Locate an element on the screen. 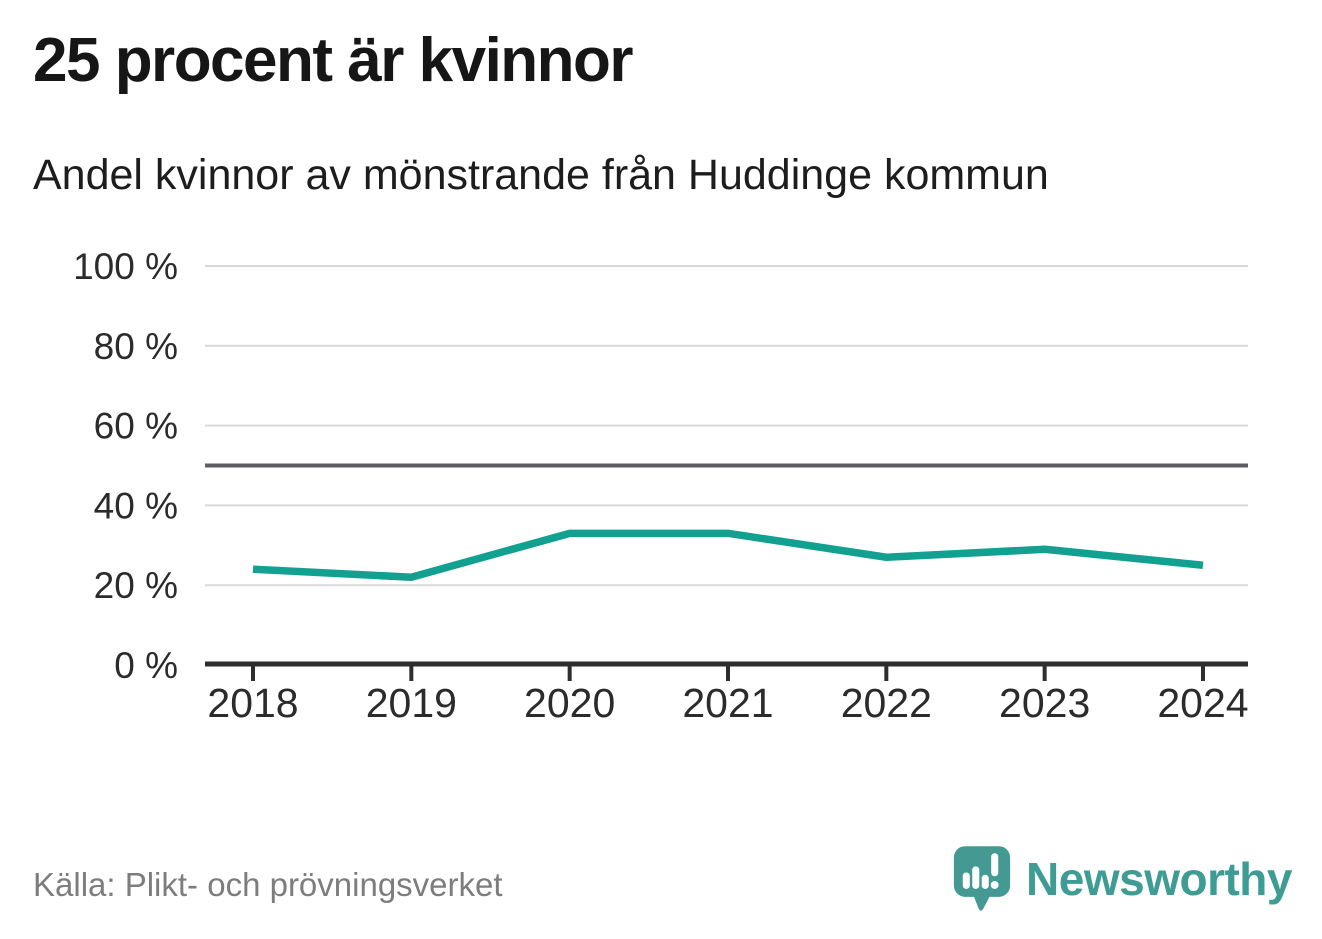  brand-lockup: Newsworthy is located at coordinates (1122, 879).